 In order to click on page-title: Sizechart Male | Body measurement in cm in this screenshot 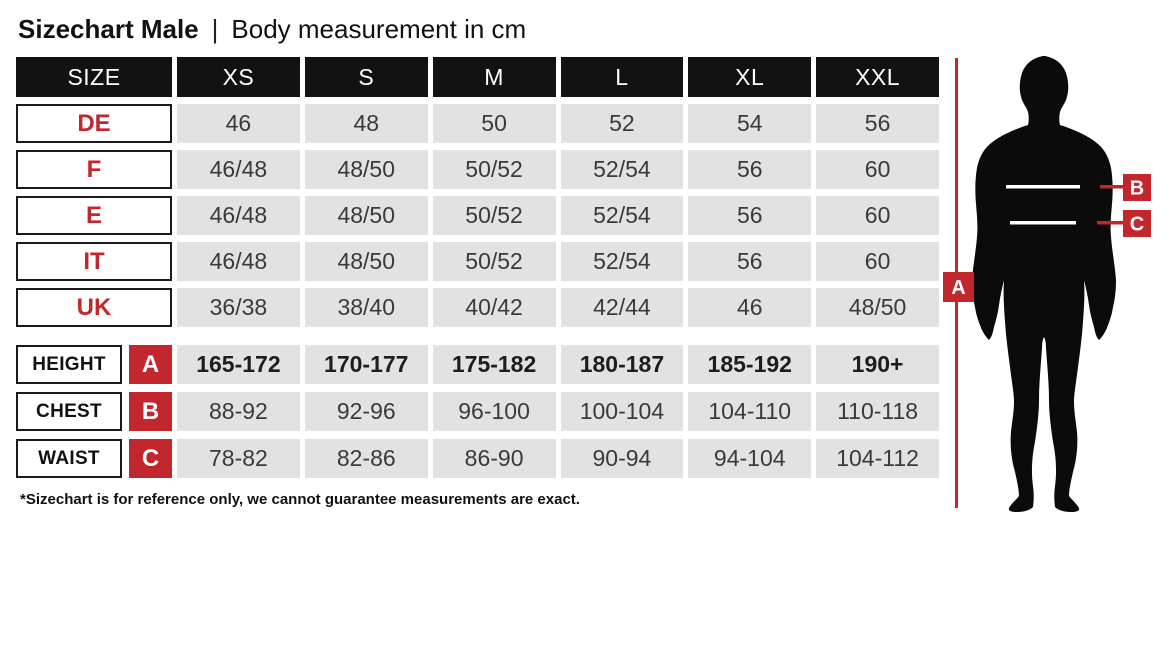, I will do `click(272, 29)`.